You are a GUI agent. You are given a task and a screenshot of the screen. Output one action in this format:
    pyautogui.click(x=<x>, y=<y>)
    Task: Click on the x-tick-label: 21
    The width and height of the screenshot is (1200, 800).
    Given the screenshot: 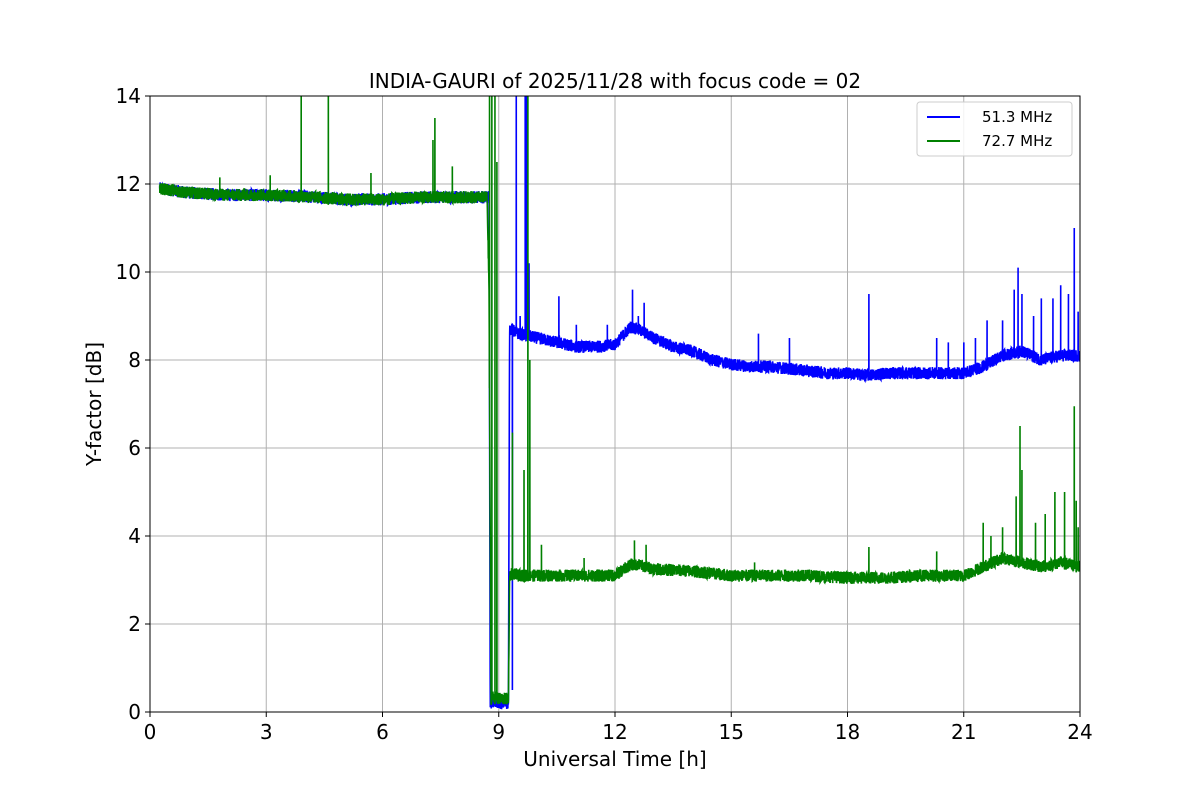 What is the action you would take?
    pyautogui.click(x=963, y=732)
    